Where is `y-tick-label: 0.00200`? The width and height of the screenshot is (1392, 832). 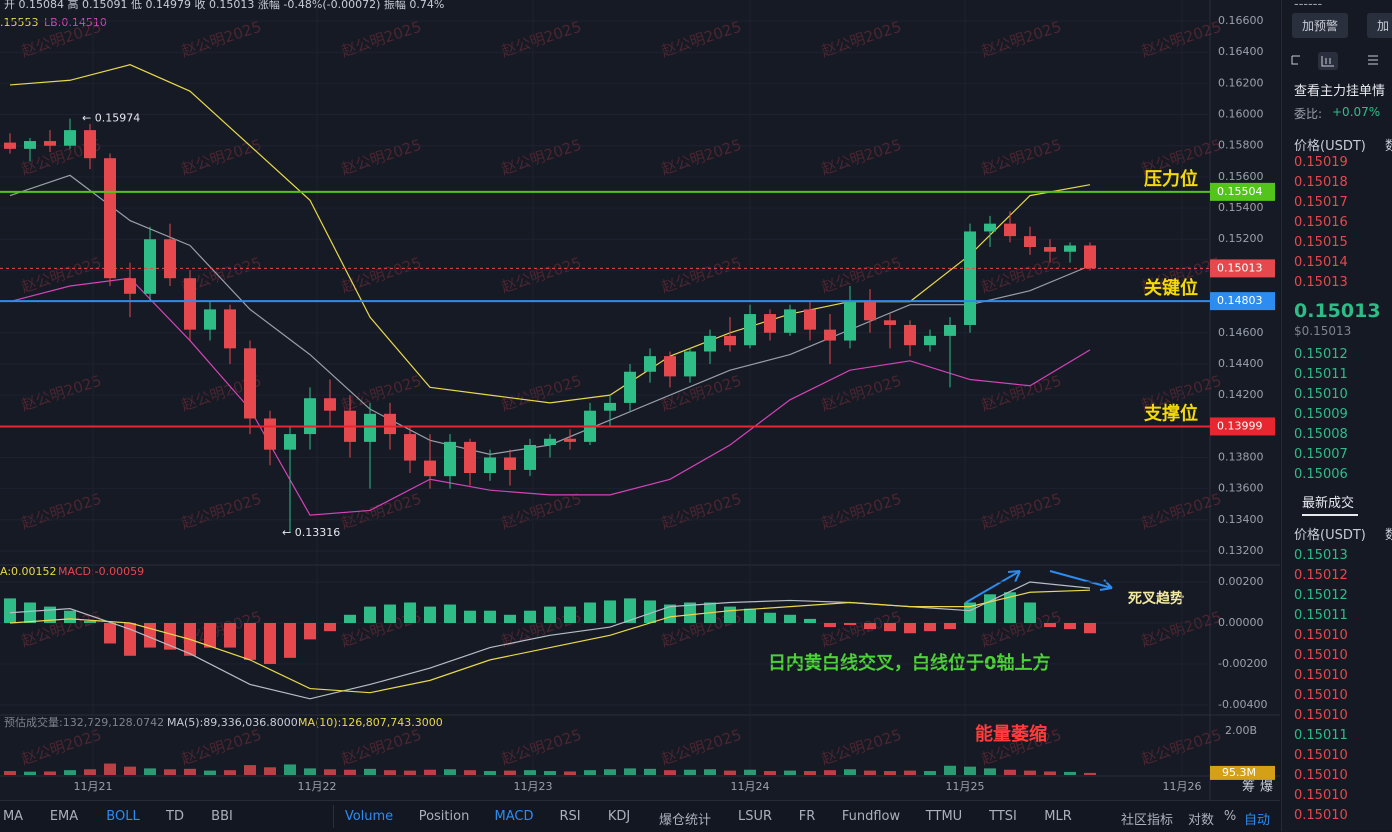 y-tick-label: 0.00200 is located at coordinates (1241, 581).